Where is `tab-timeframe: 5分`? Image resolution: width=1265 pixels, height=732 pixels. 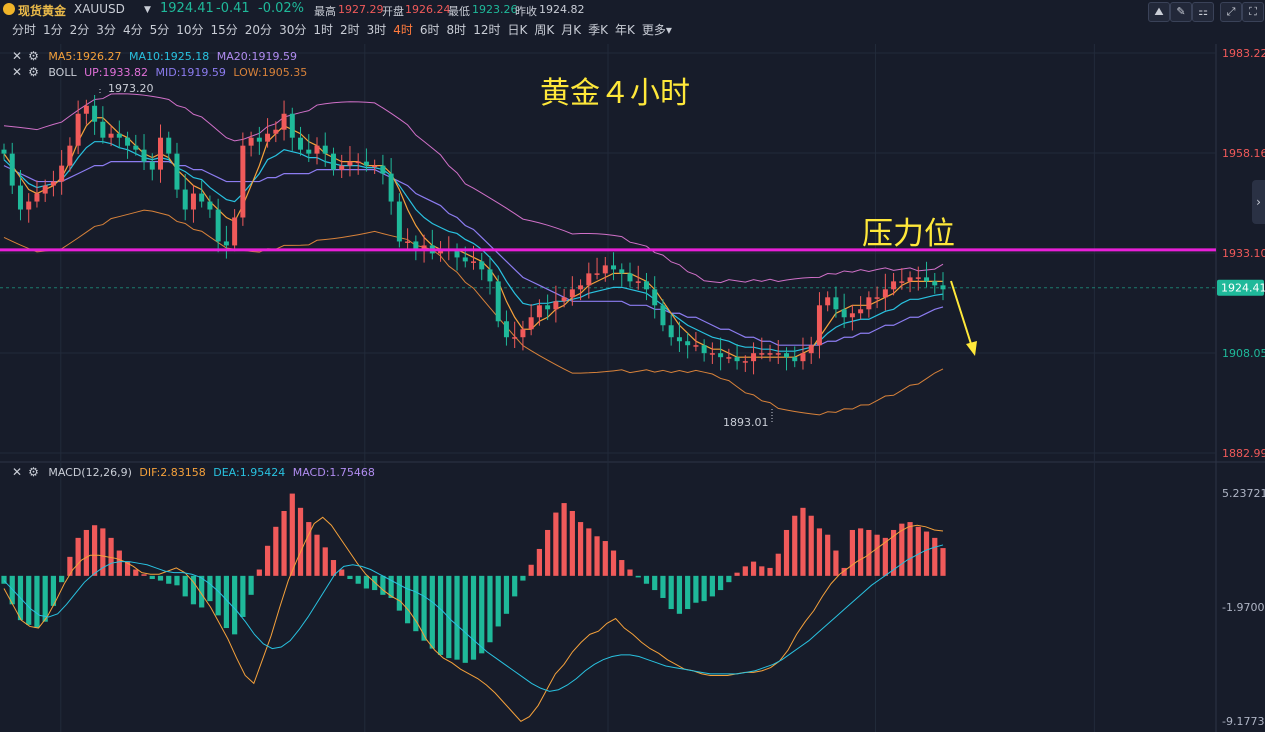 tab-timeframe: 5分 is located at coordinates (159, 30).